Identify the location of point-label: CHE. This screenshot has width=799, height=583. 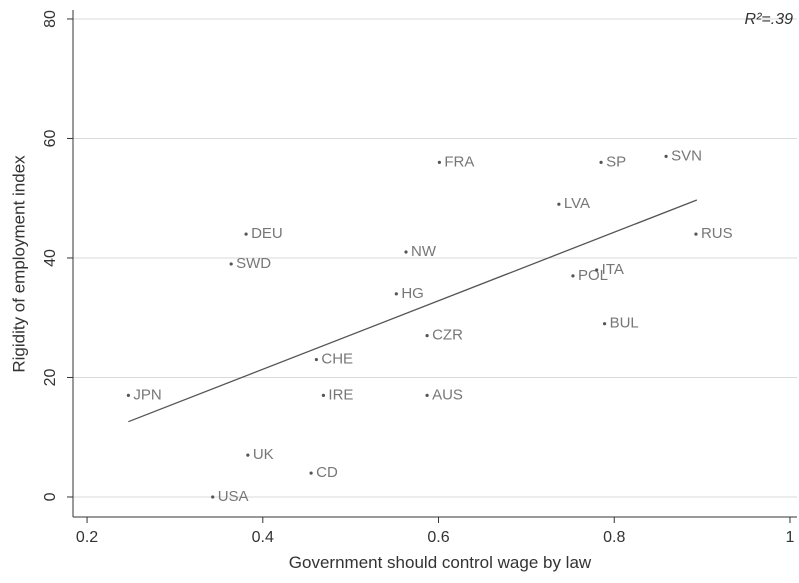
(337, 359).